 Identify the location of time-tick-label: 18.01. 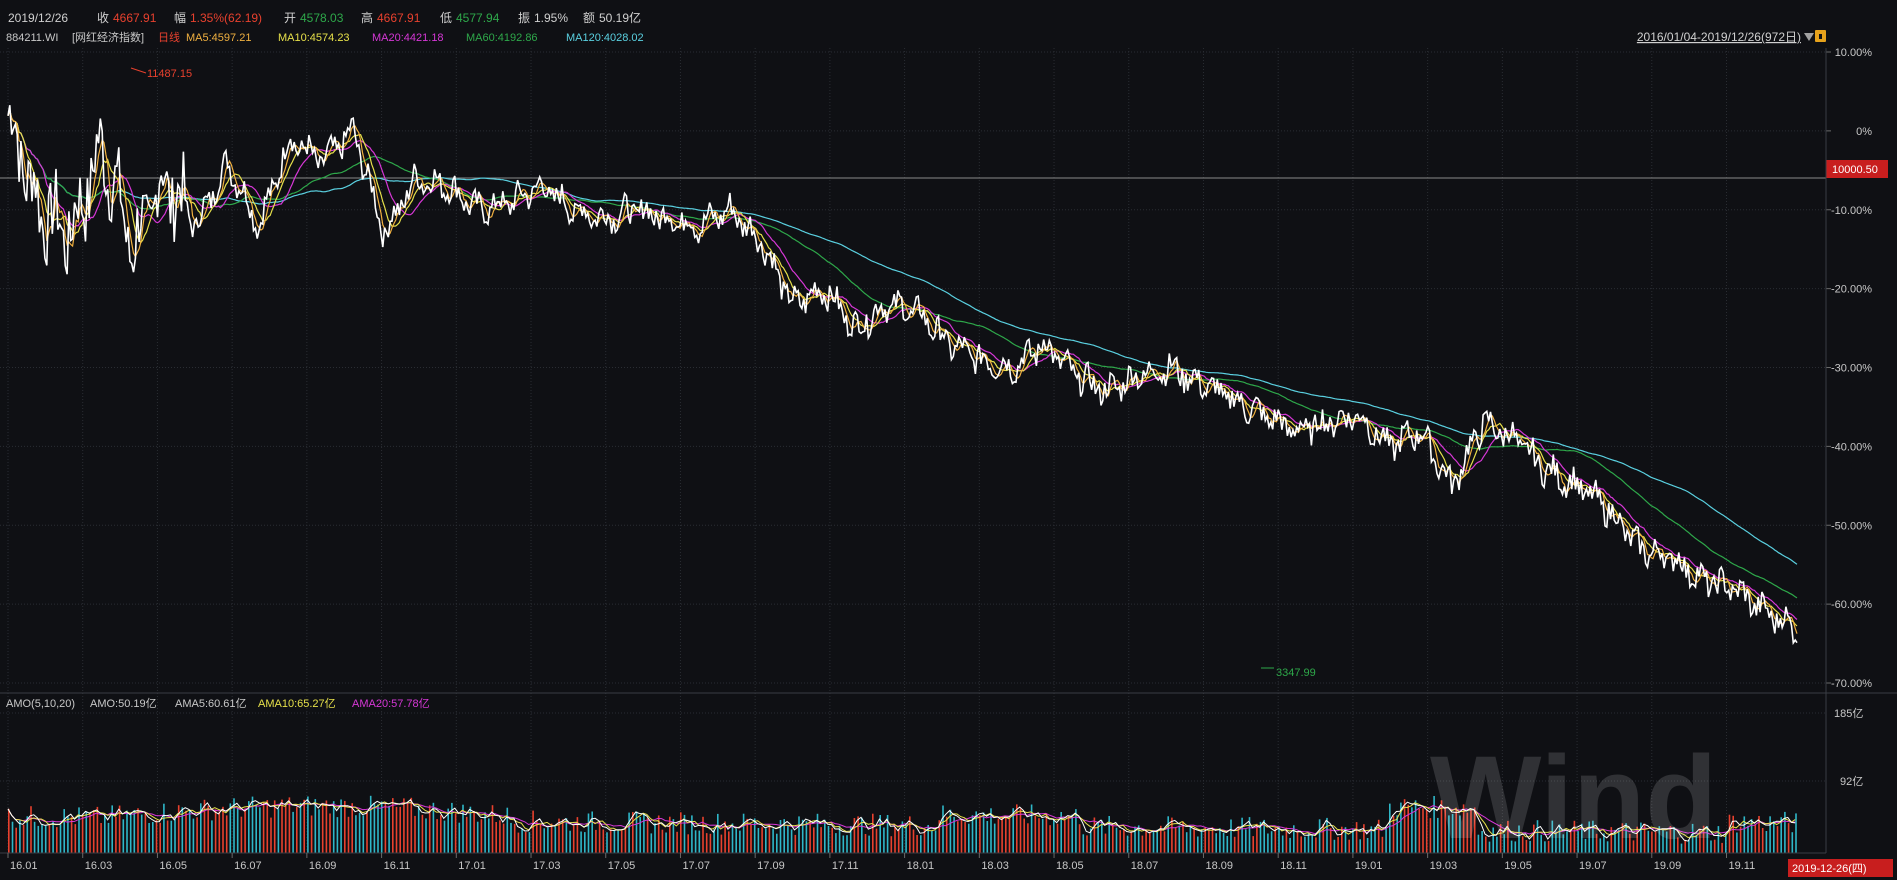
(921, 866).